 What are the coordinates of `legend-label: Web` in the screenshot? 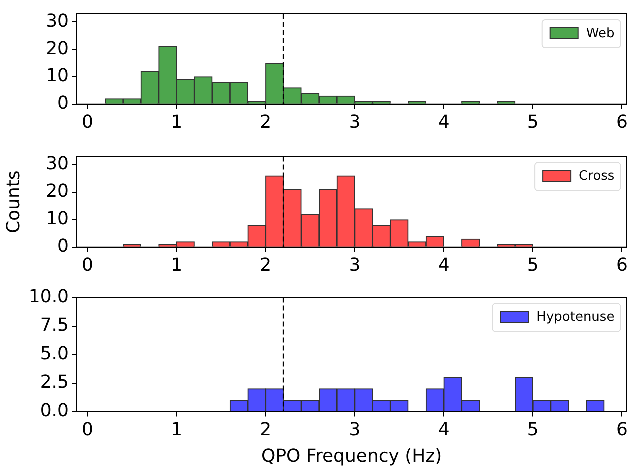 It's located at (600, 34).